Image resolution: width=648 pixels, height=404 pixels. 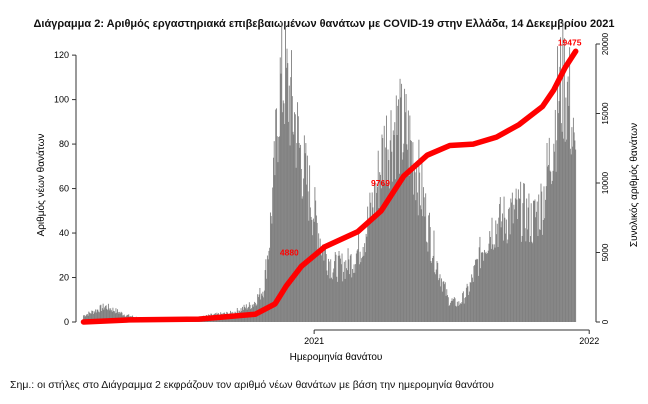 What do you see at coordinates (64, 233) in the screenshot?
I see `y-tick-label: 40` at bounding box center [64, 233].